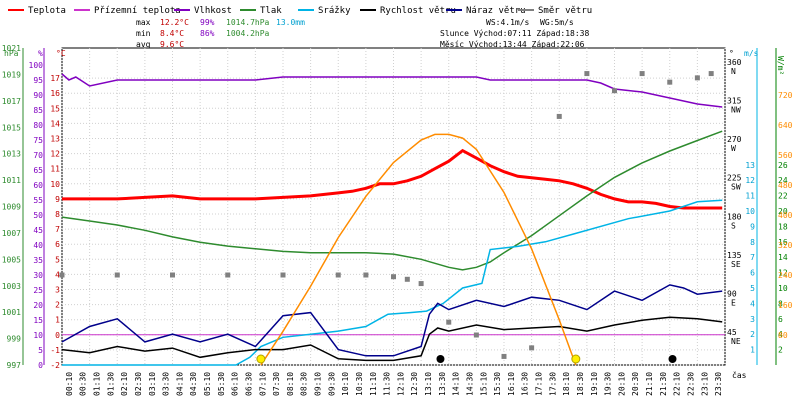 The image size is (800, 400). Describe the element at coordinates (276, 384) in the screenshot. I see `time-label: 07:30` at that location.